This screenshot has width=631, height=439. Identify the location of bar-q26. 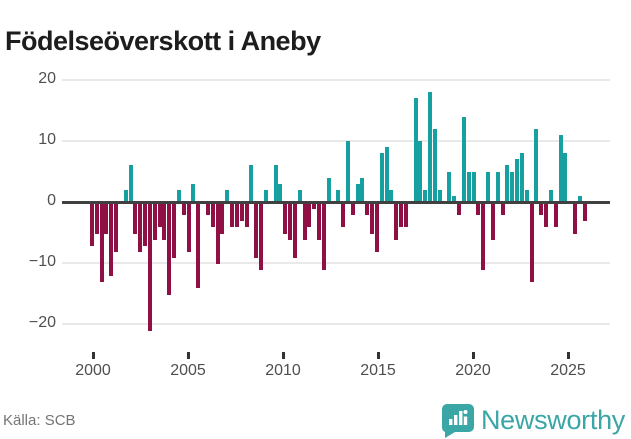
(217, 233).